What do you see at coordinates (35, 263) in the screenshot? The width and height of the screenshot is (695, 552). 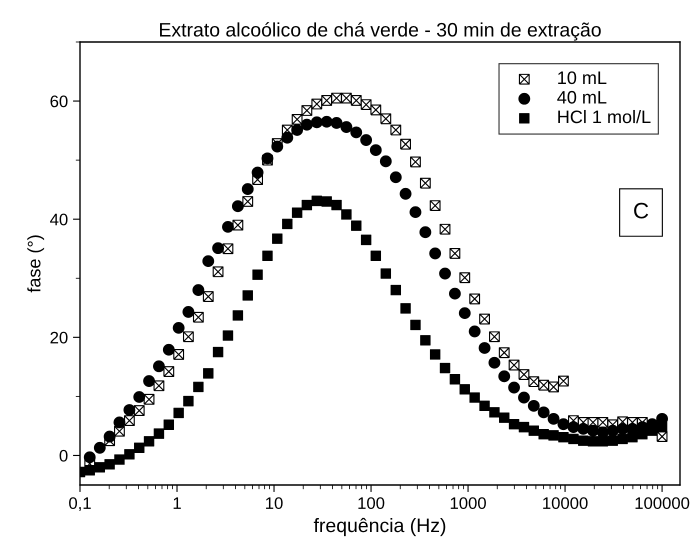 I see `y-axis-title: fase (°)` at bounding box center [35, 263].